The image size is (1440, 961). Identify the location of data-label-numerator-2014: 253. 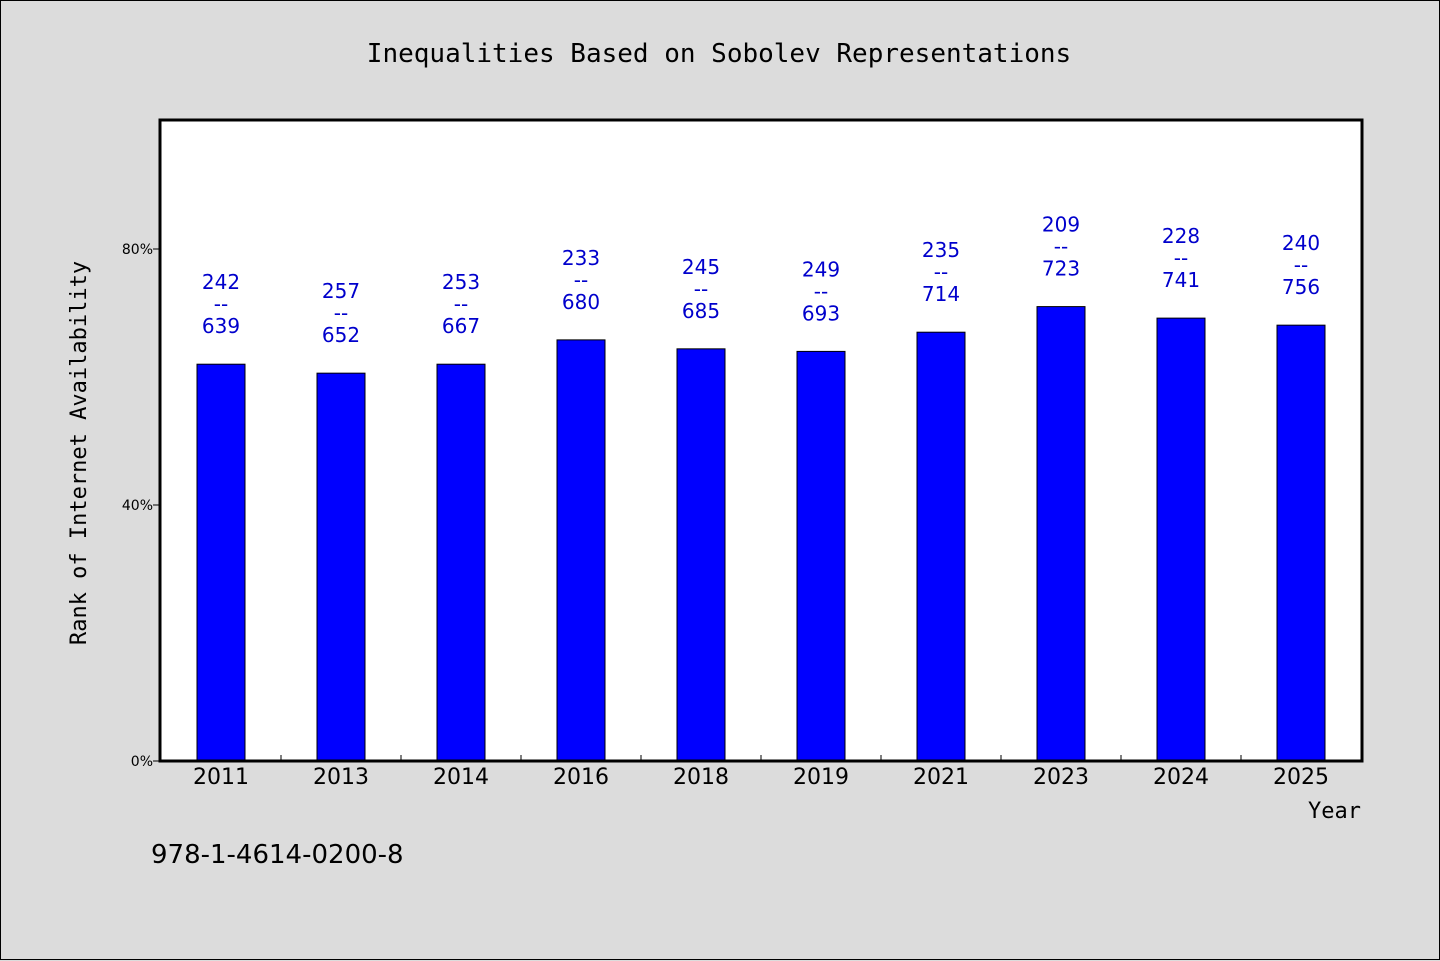
(461, 282).